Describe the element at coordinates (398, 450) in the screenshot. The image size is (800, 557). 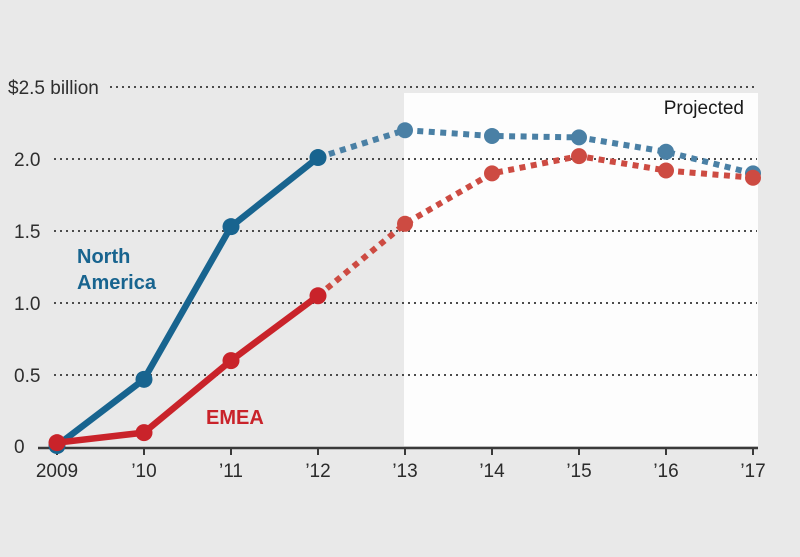
I see `x-axis-layer` at that location.